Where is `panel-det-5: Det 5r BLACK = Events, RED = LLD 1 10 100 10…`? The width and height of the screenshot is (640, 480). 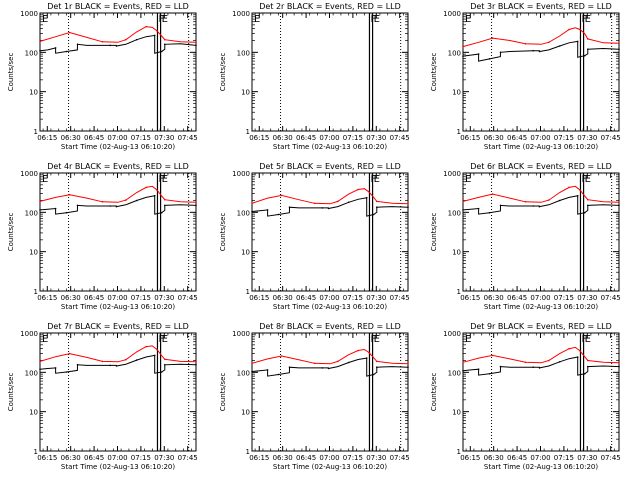
panel-det-5: Det 5r BLACK = Events, RED = LLD 1 10 100 10… is located at coordinates (314, 236).